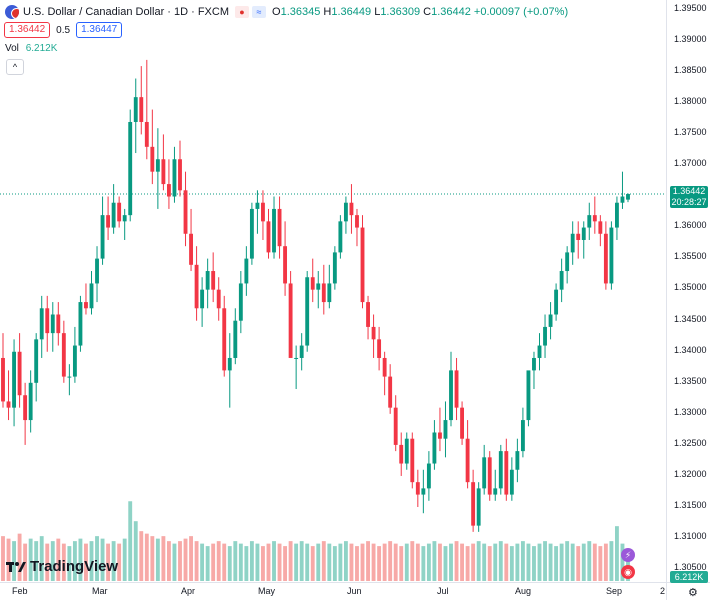 This screenshot has height=600, width=710. Describe the element at coordinates (100, 591) in the screenshot. I see `time-axis-label: Mar` at that location.